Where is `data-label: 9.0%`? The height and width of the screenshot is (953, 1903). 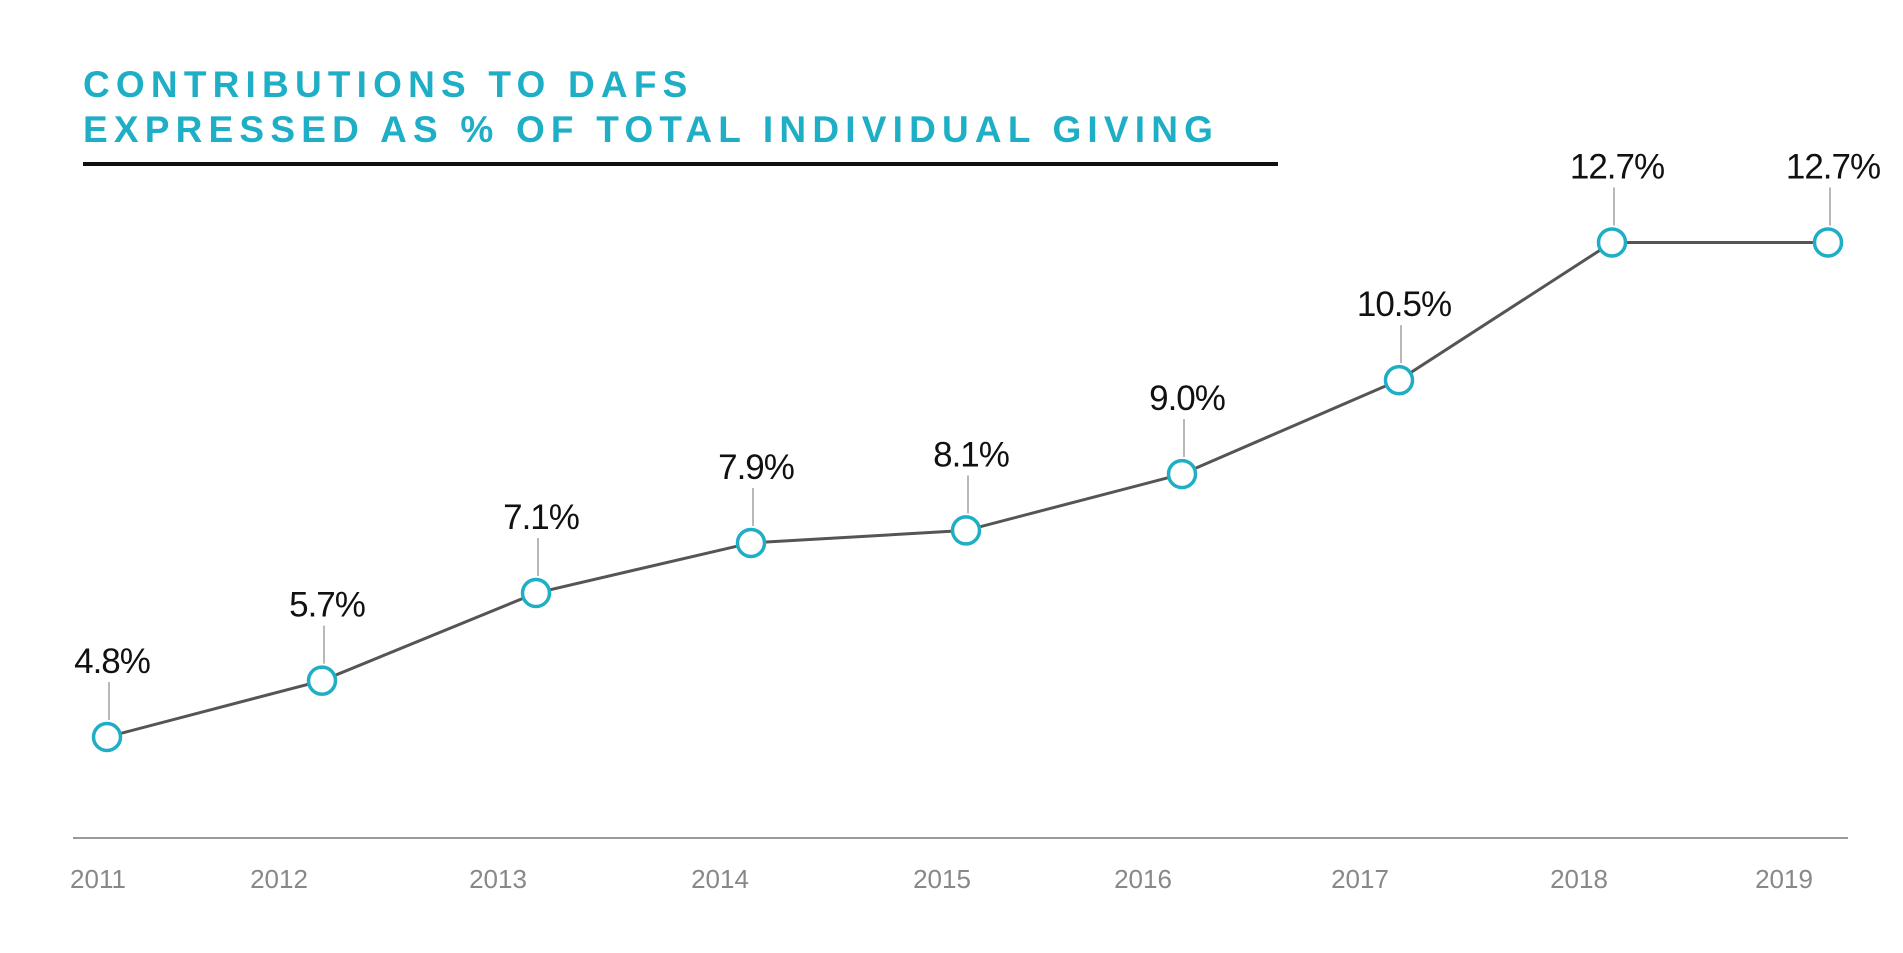
data-label: 9.0% is located at coordinates (1187, 398).